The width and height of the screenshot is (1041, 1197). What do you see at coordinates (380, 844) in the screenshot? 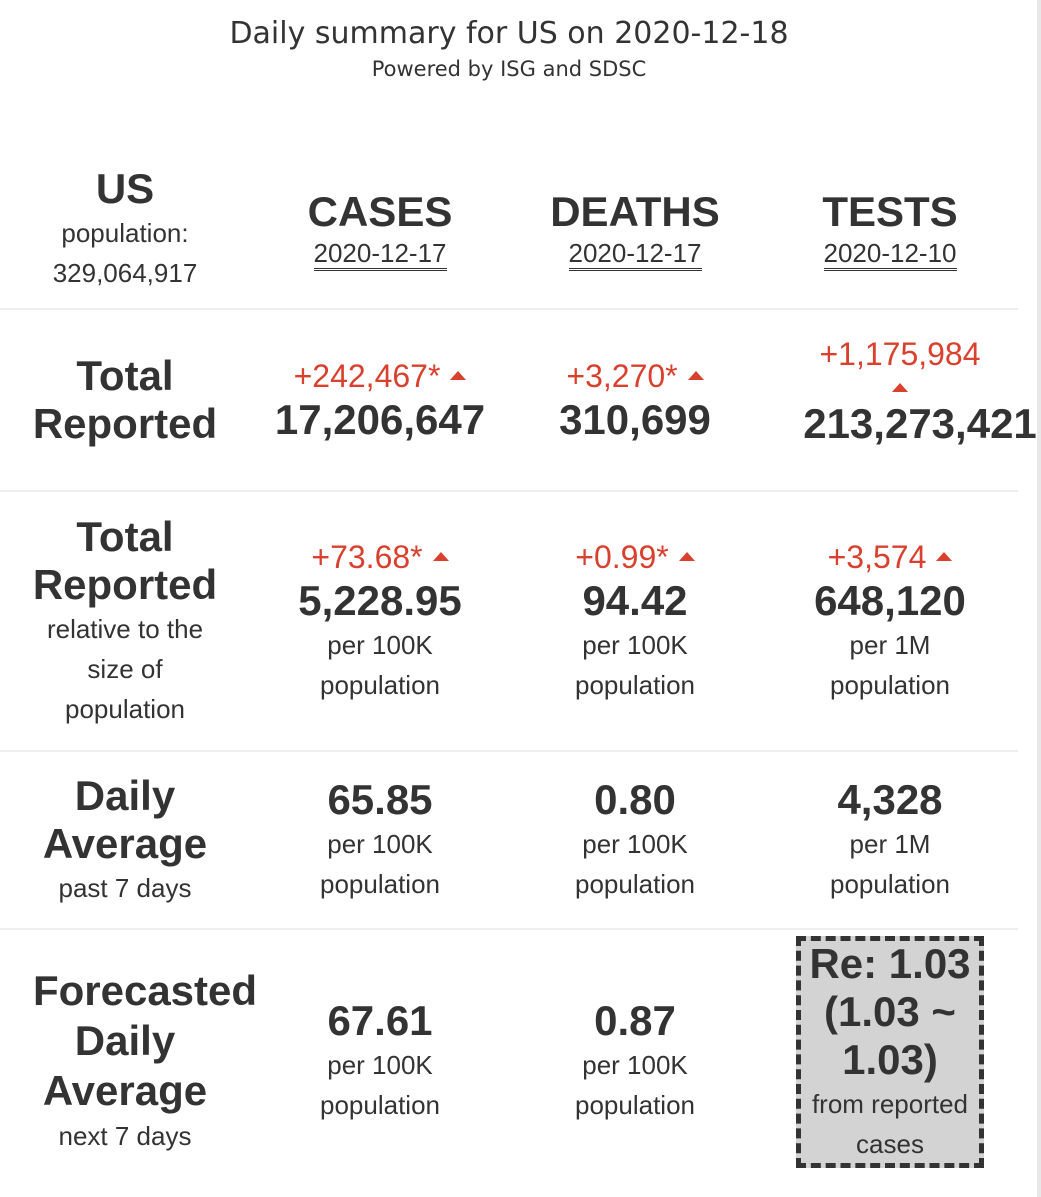
I see `cases-daily-unit-line1: per 100K` at bounding box center [380, 844].